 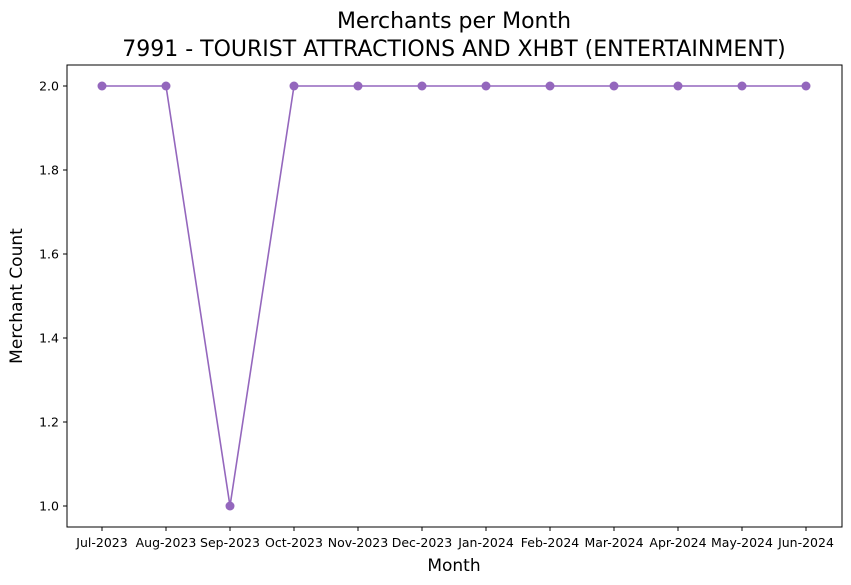 I want to click on x-tick-label: Oct-2023, so click(x=294, y=542).